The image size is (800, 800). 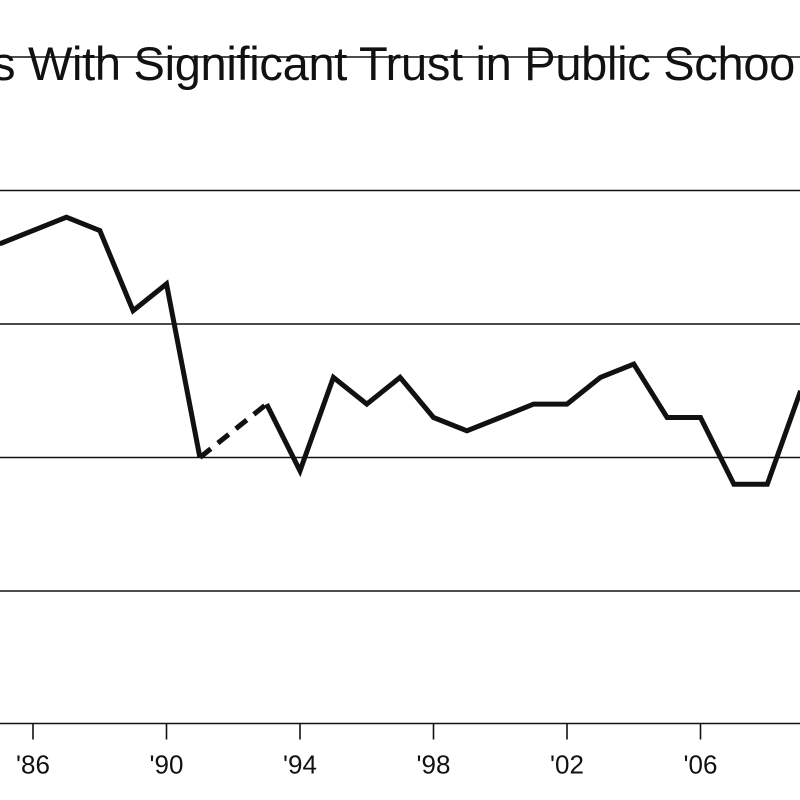 What do you see at coordinates (33, 765) in the screenshot?
I see `x-tick-label: '86` at bounding box center [33, 765].